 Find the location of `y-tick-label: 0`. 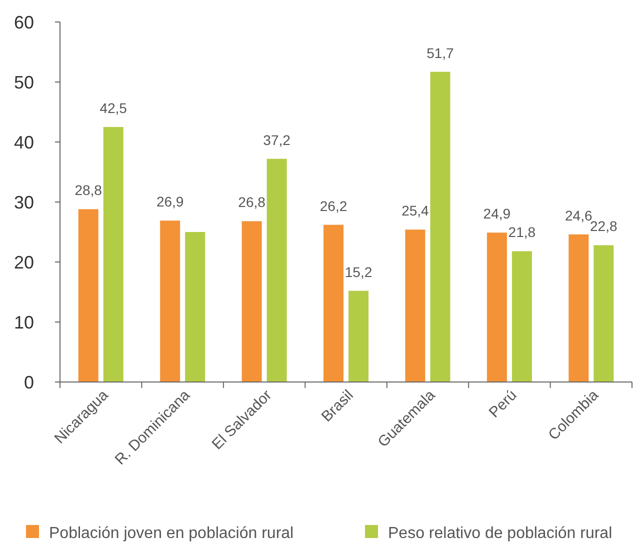

y-tick-label: 0 is located at coordinates (29, 382).